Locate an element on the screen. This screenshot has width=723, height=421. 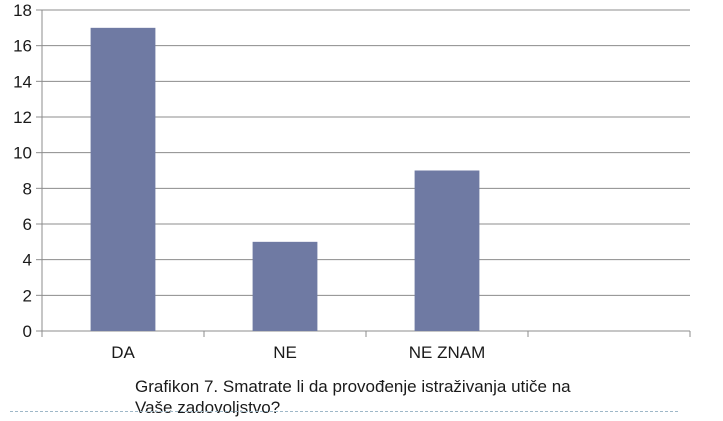
caption-line-2: Vaše zadovoljstvo? is located at coordinates (208, 407).